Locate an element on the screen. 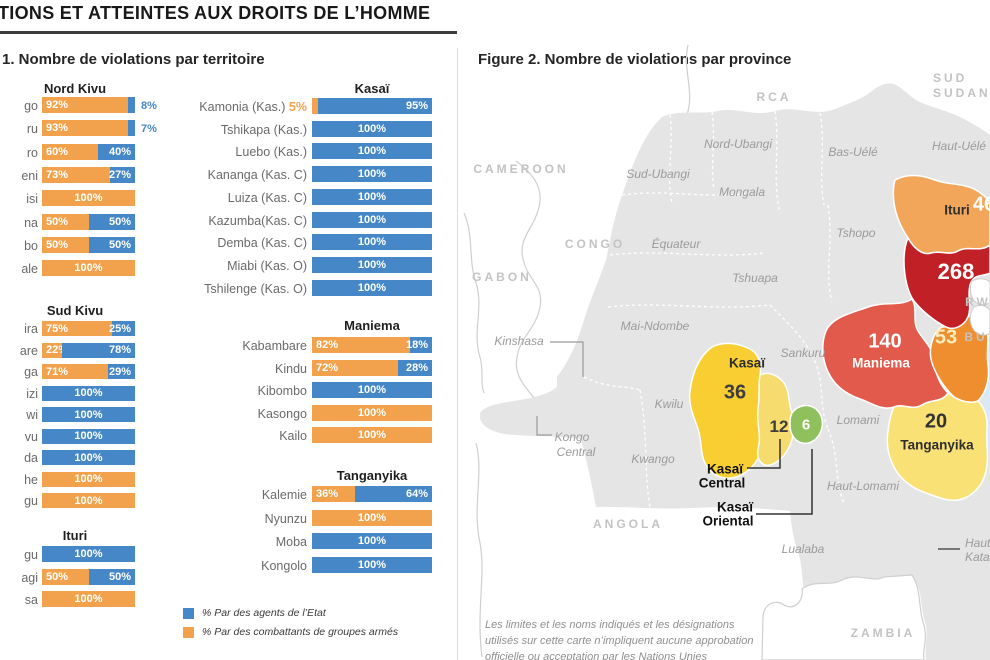 The image size is (990, 660). bar-segment-agents: 27% is located at coordinates (122, 174).